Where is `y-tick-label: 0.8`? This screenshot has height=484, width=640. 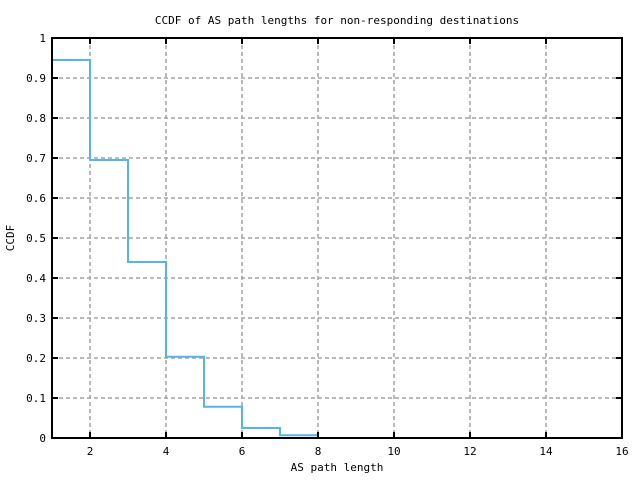
y-tick-label: 0.8 is located at coordinates (36, 118).